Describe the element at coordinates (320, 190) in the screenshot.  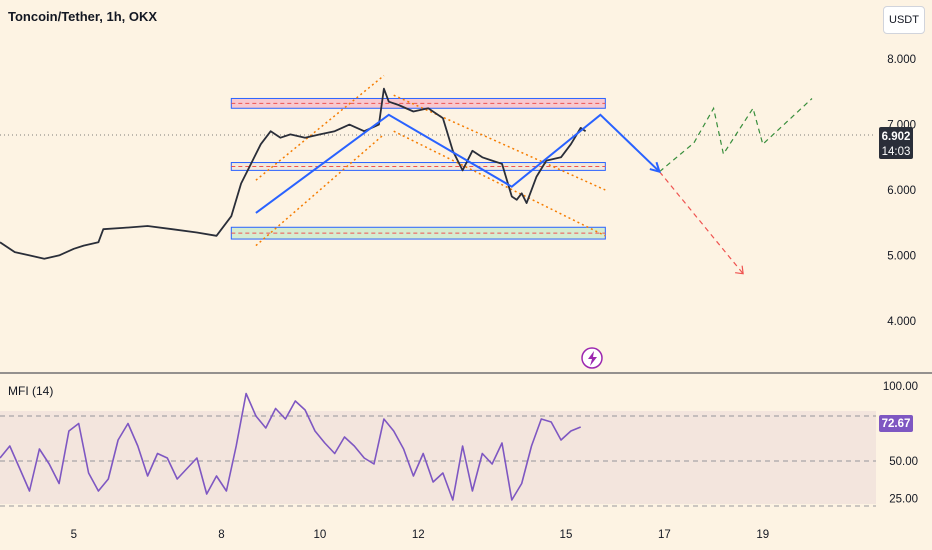
I see `channel-lower-line` at that location.